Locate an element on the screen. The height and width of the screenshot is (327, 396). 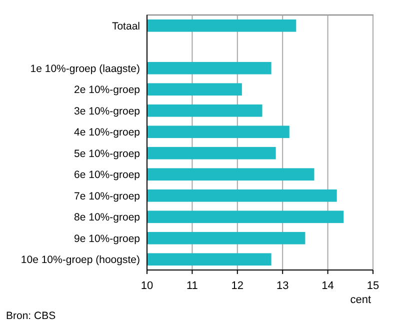
y-tick-label: 10e 10%-groep (hoogste) is located at coordinates (80, 260).